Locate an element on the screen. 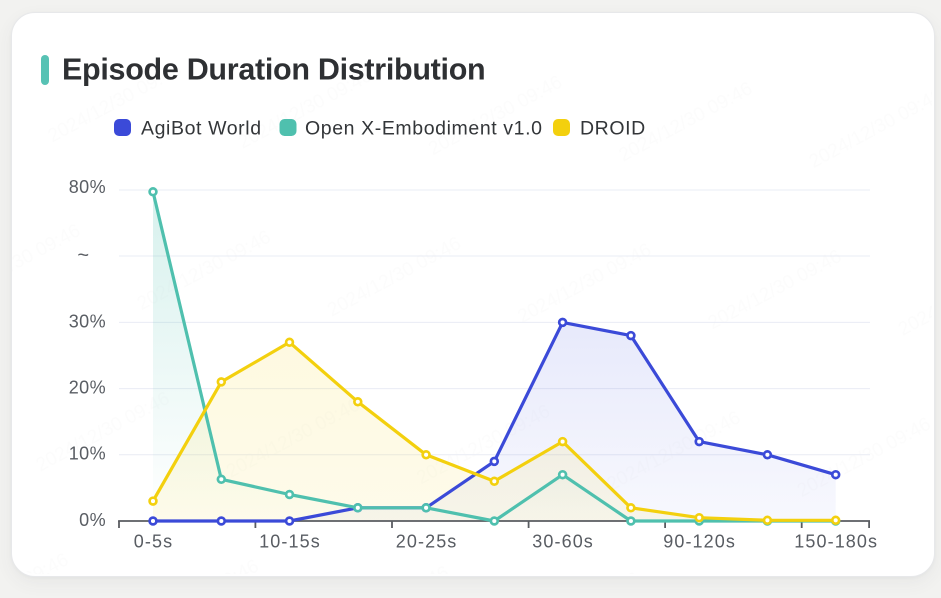  svg-text: 150-180s is located at coordinates (836, 542).